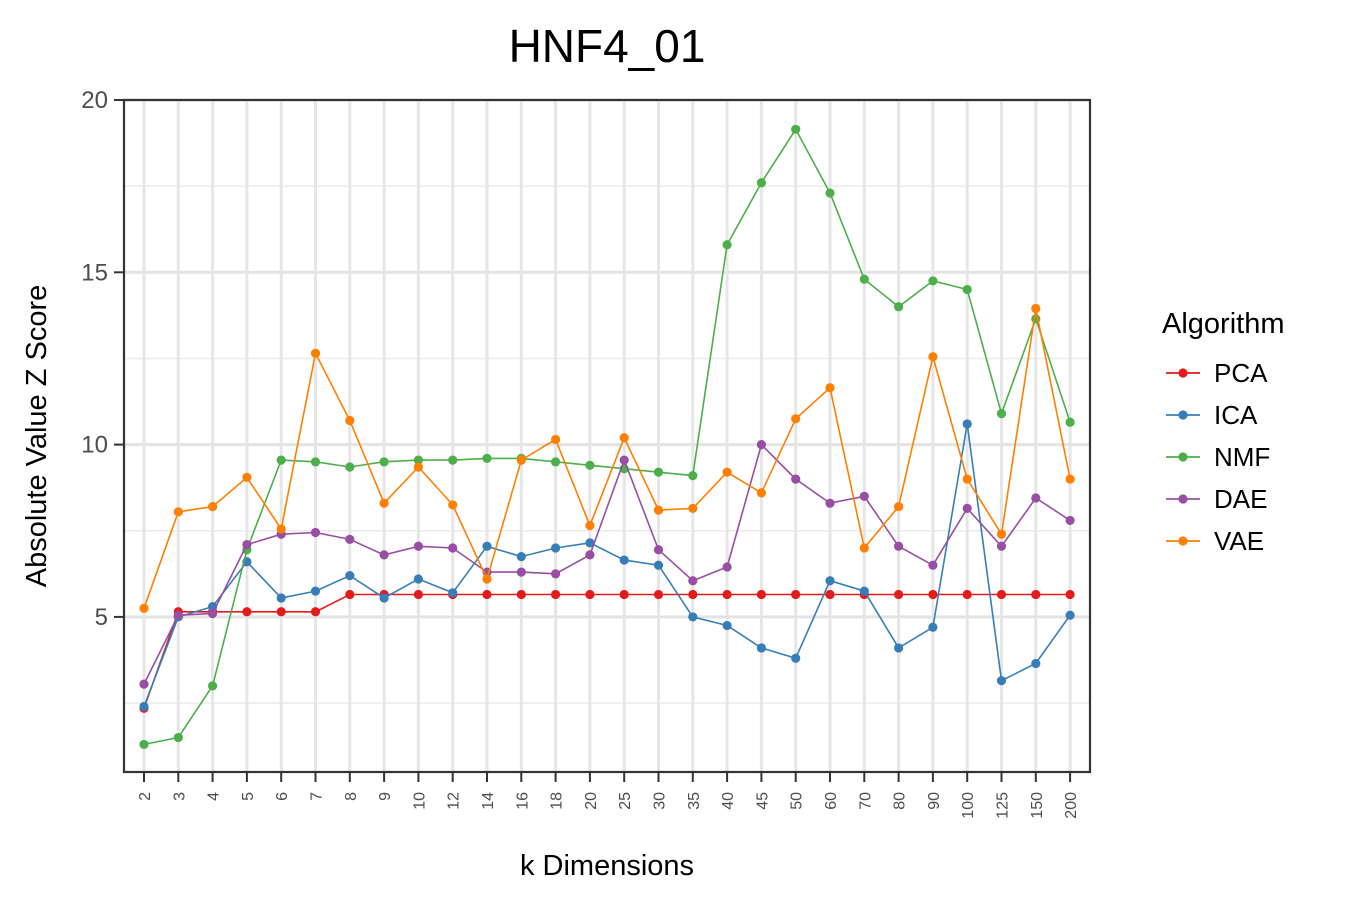  Describe the element at coordinates (94, 100) in the screenshot. I see `y-tick-label: 20` at that location.